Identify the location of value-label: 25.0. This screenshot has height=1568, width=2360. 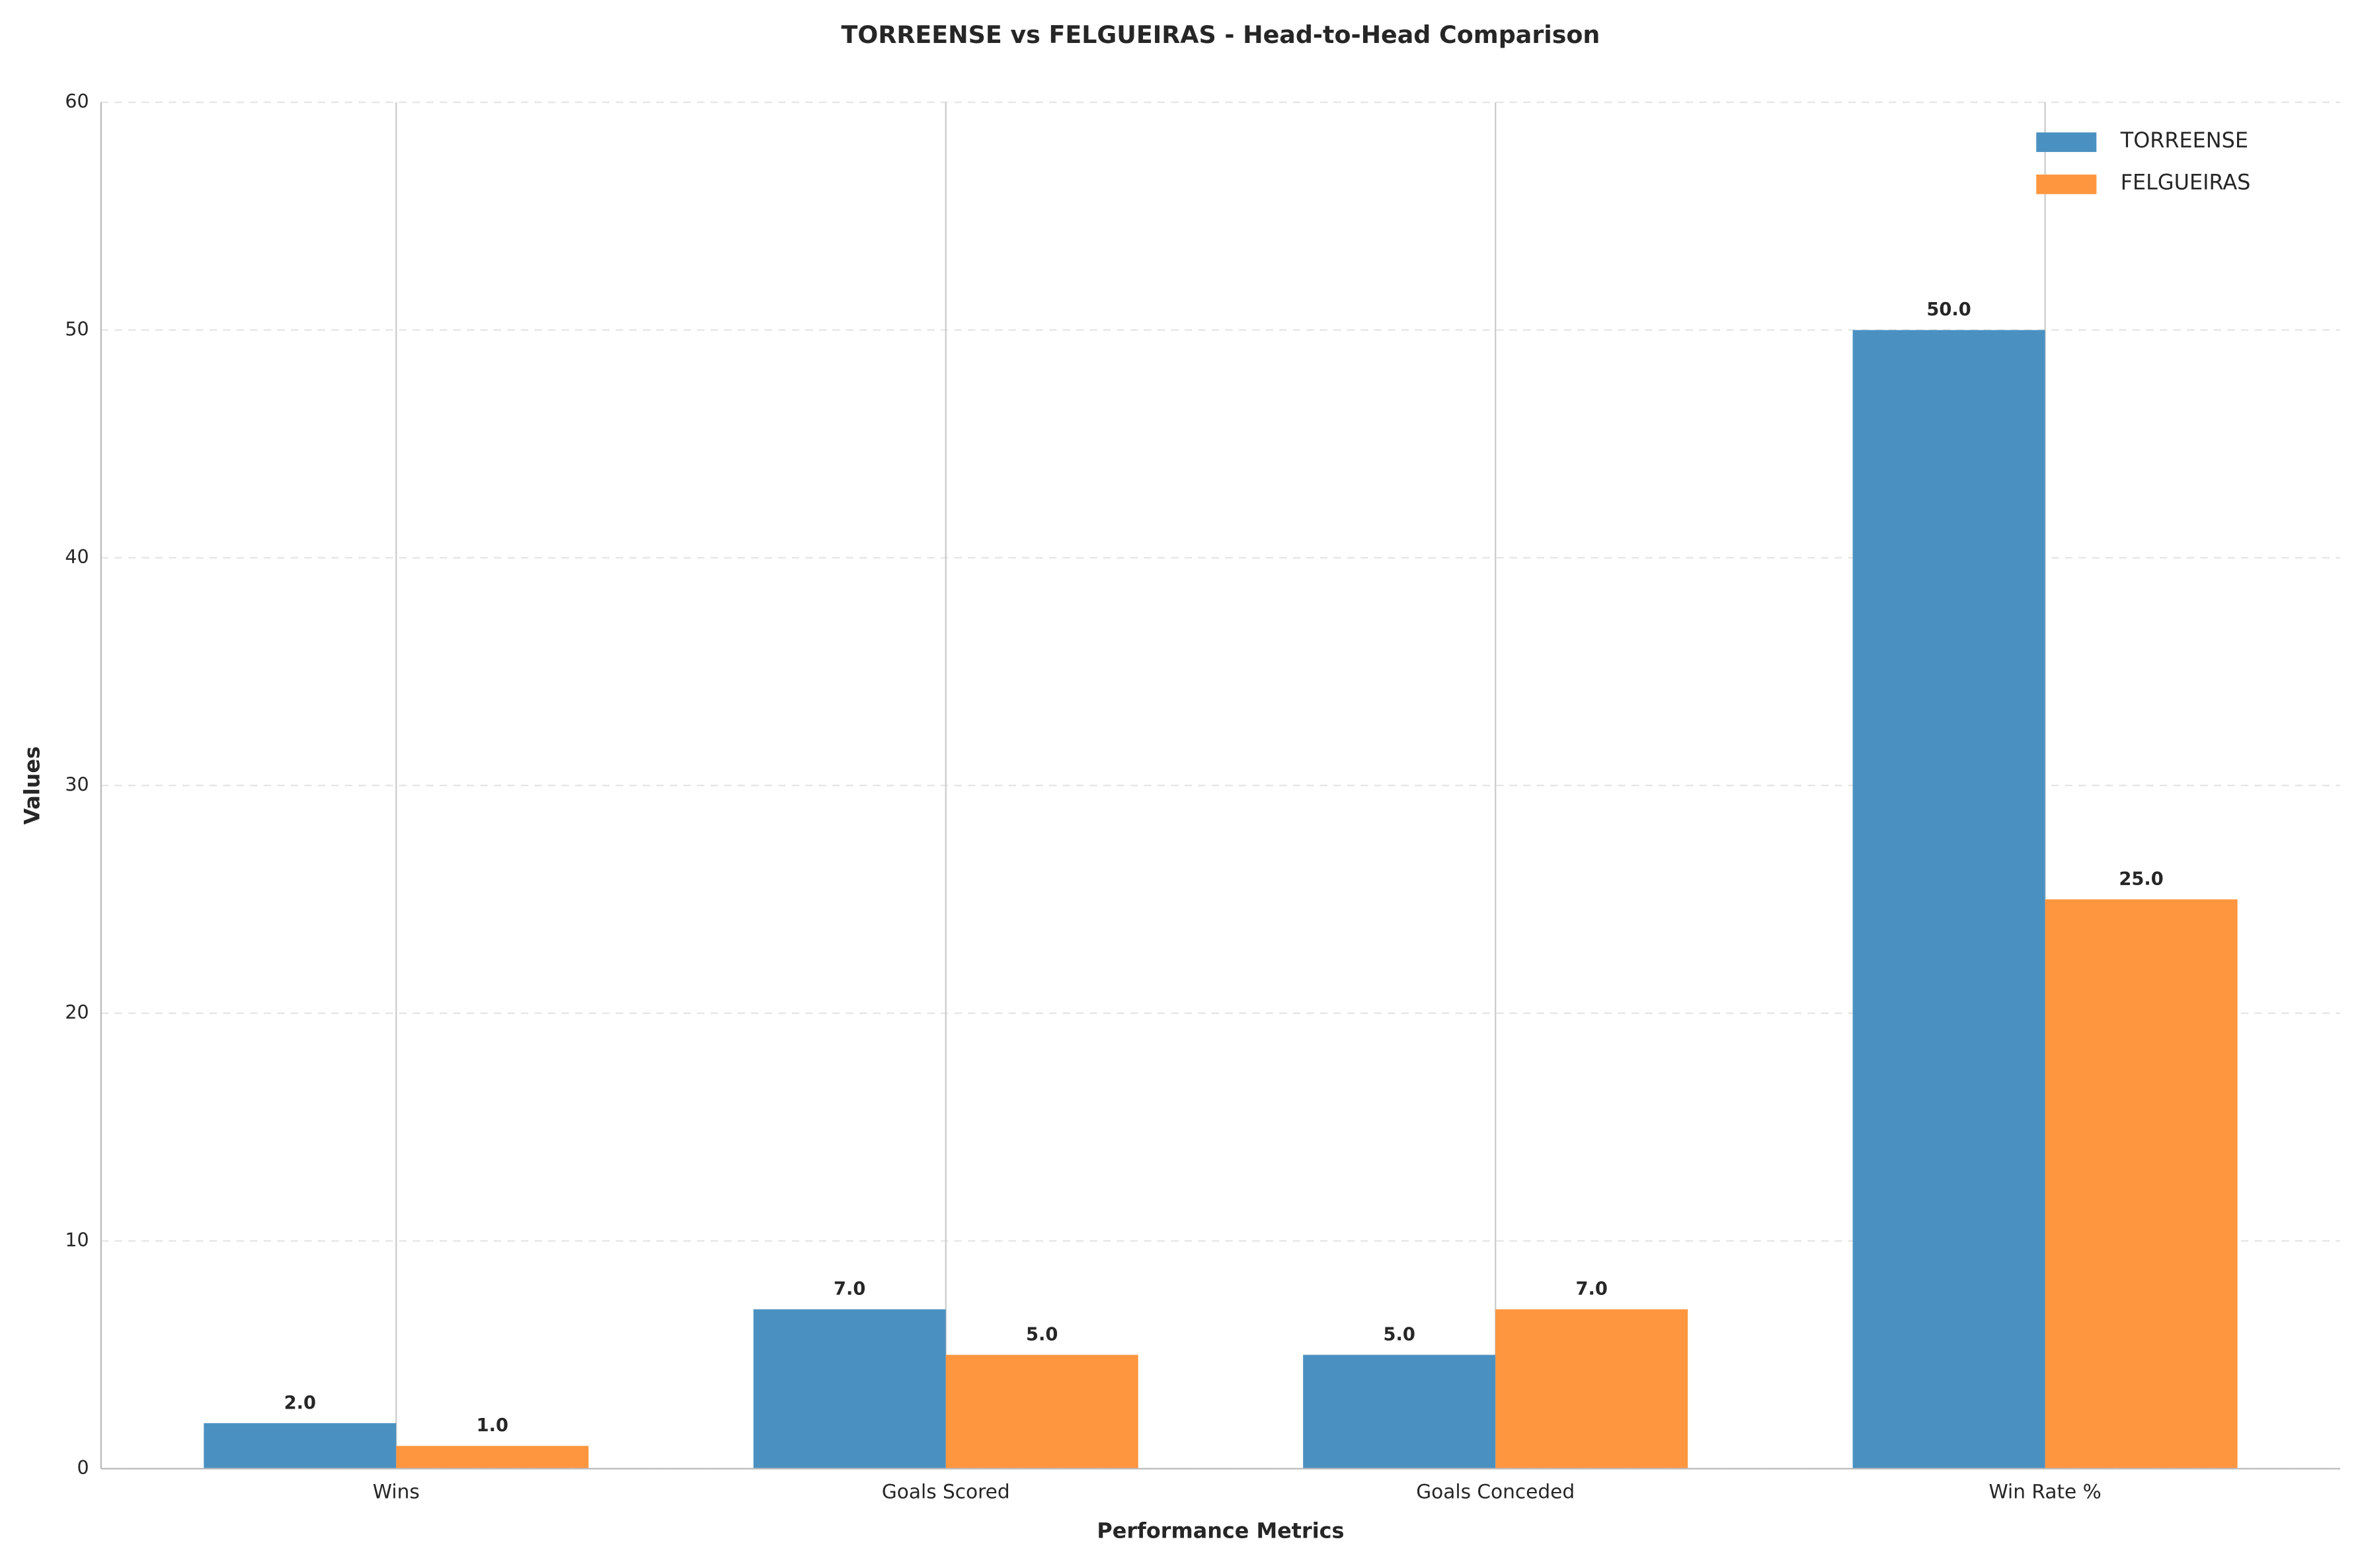
(2141, 879).